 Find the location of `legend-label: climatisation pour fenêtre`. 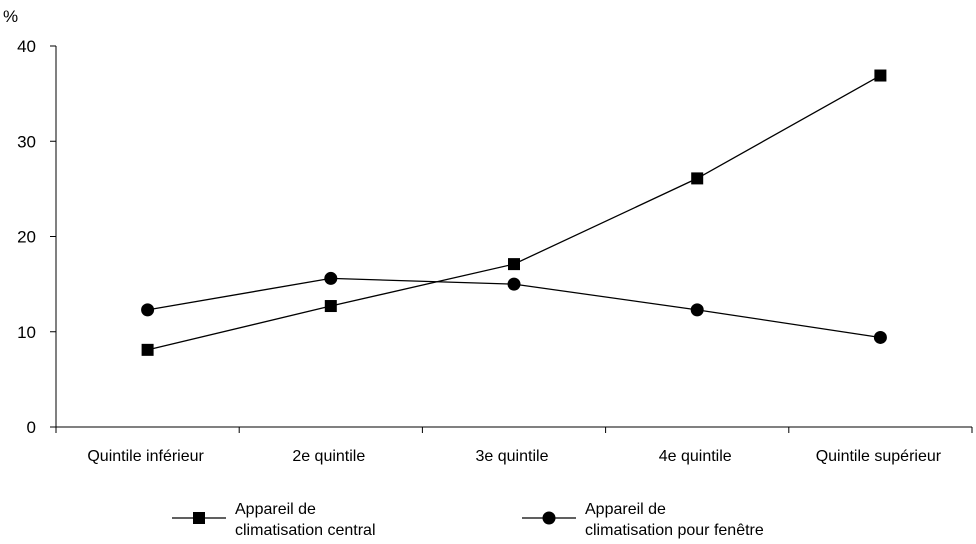

legend-label: climatisation pour fenêtre is located at coordinates (674, 530).